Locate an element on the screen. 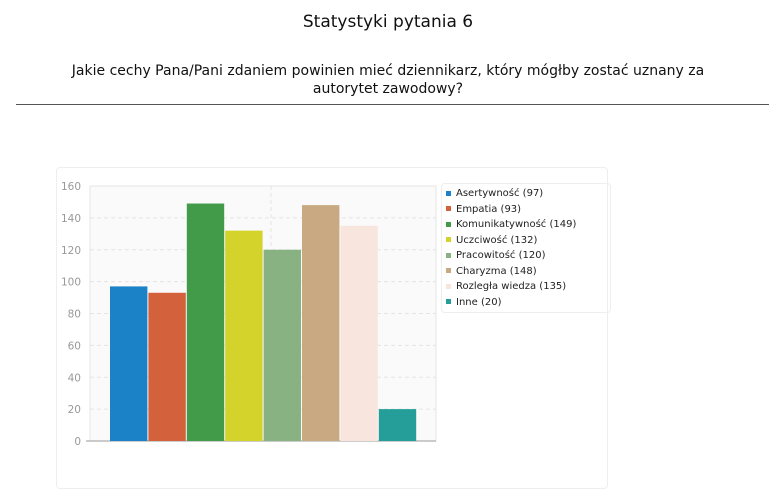 This screenshot has height=489, width=776. y-tick-label: 20 is located at coordinates (74, 410).